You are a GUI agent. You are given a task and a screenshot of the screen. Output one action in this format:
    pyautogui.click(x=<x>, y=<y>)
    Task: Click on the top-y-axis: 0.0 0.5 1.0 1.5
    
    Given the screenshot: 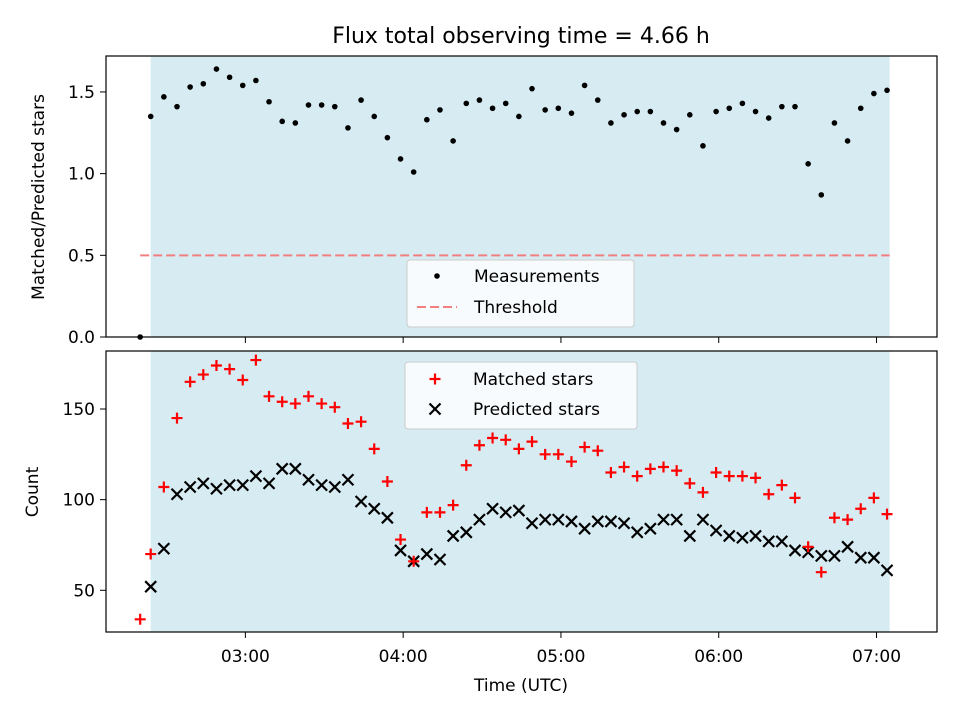 What is the action you would take?
    pyautogui.click(x=87, y=215)
    